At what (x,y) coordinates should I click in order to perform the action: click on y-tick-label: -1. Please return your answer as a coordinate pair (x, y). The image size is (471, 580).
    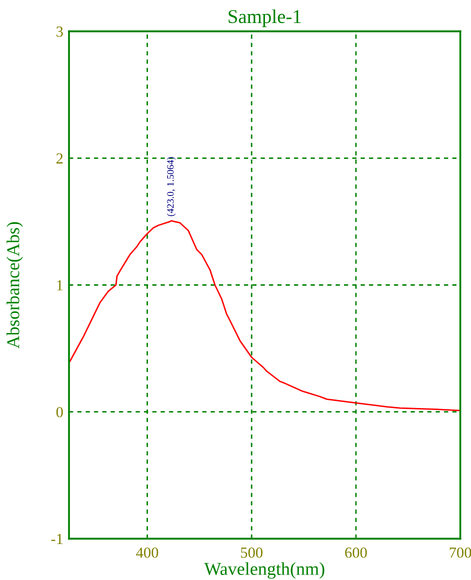
    Looking at the image, I should click on (57, 539).